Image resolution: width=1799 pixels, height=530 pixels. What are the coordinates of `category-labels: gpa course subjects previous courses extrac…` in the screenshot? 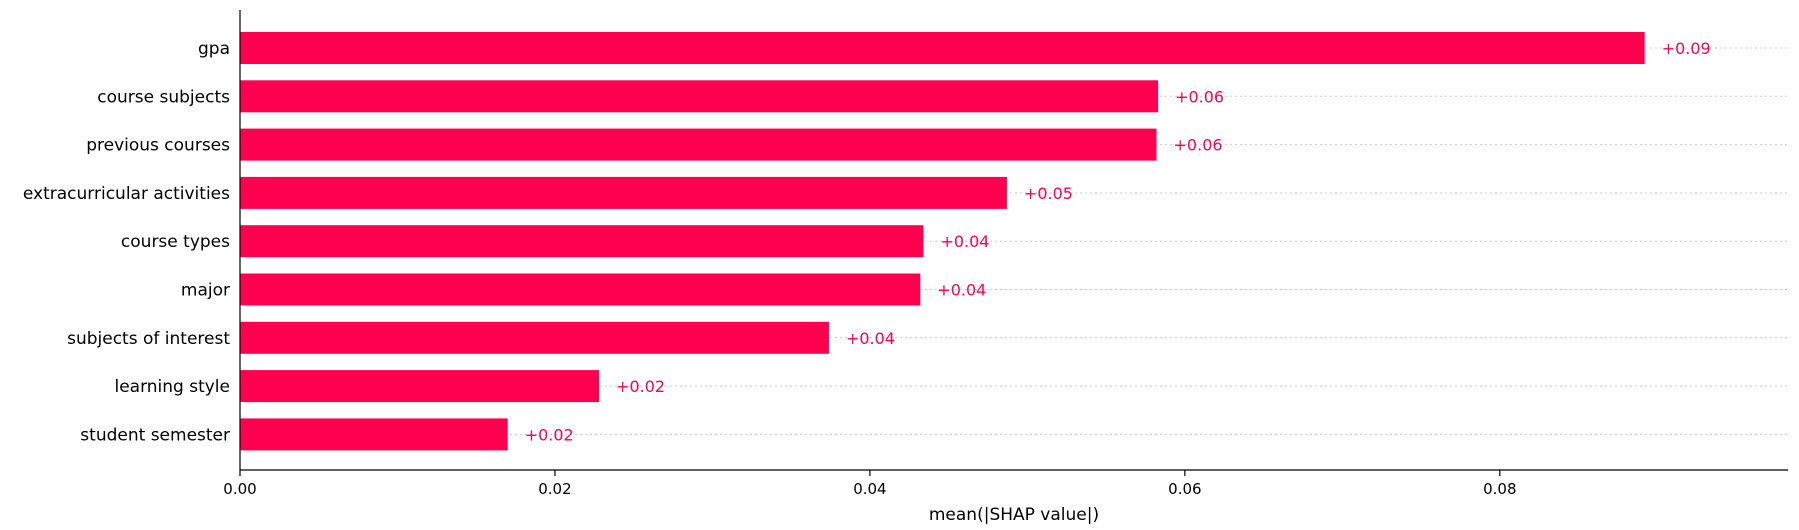 It's located at (126, 242).